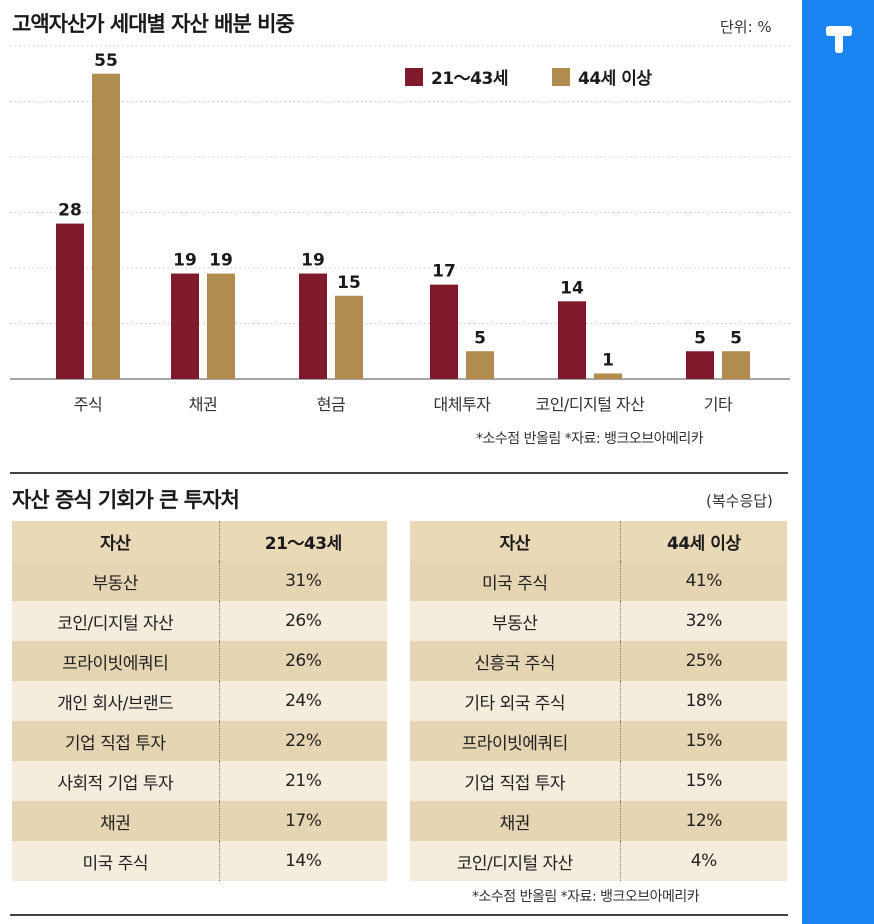 Image resolution: width=874 pixels, height=924 pixels. Describe the element at coordinates (746, 27) in the screenshot. I see `unit-label: 단위: %` at that location.